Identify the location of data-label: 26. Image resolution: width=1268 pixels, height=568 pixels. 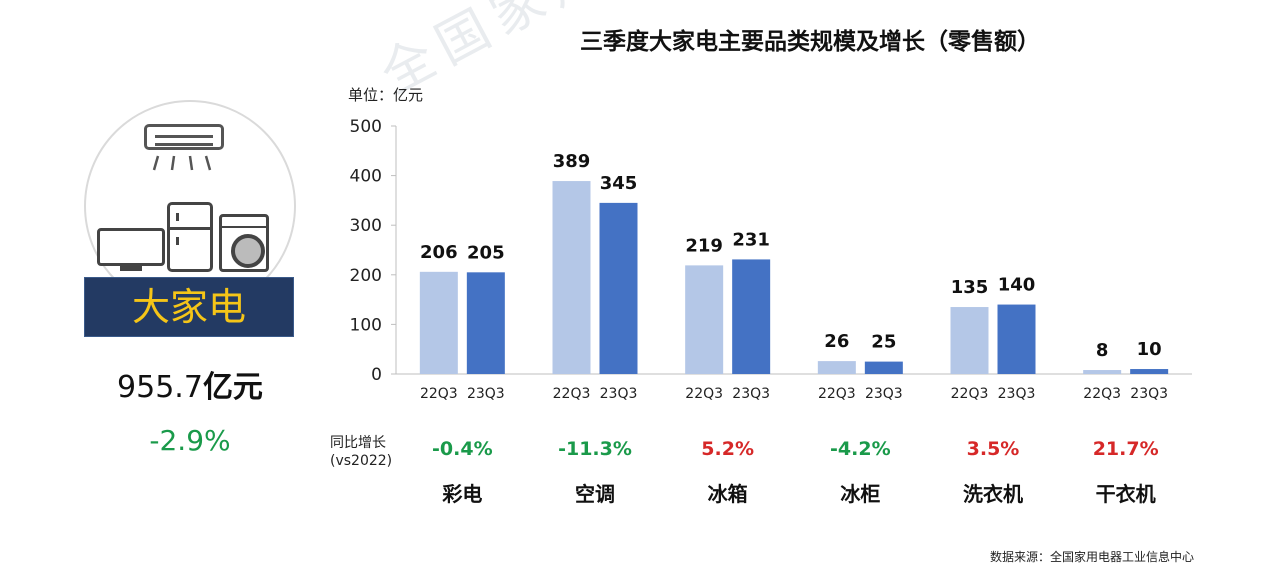
(836, 341).